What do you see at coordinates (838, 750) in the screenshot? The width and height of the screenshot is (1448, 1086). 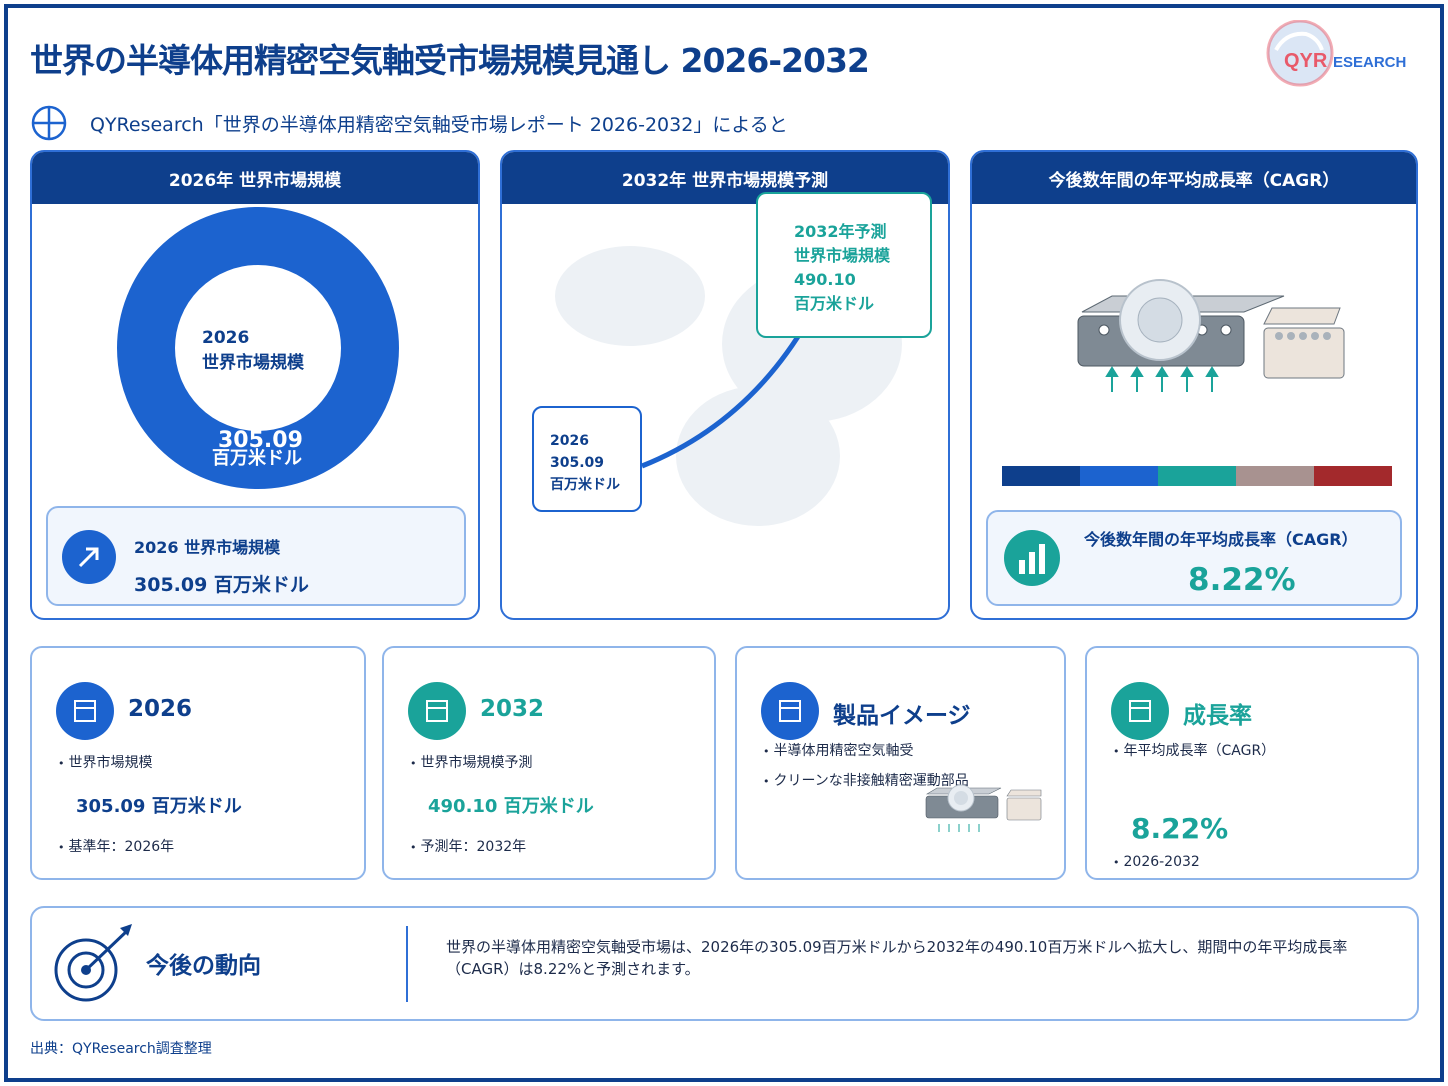 I see `card-bullet: 半導体用精密空気軸受` at bounding box center [838, 750].